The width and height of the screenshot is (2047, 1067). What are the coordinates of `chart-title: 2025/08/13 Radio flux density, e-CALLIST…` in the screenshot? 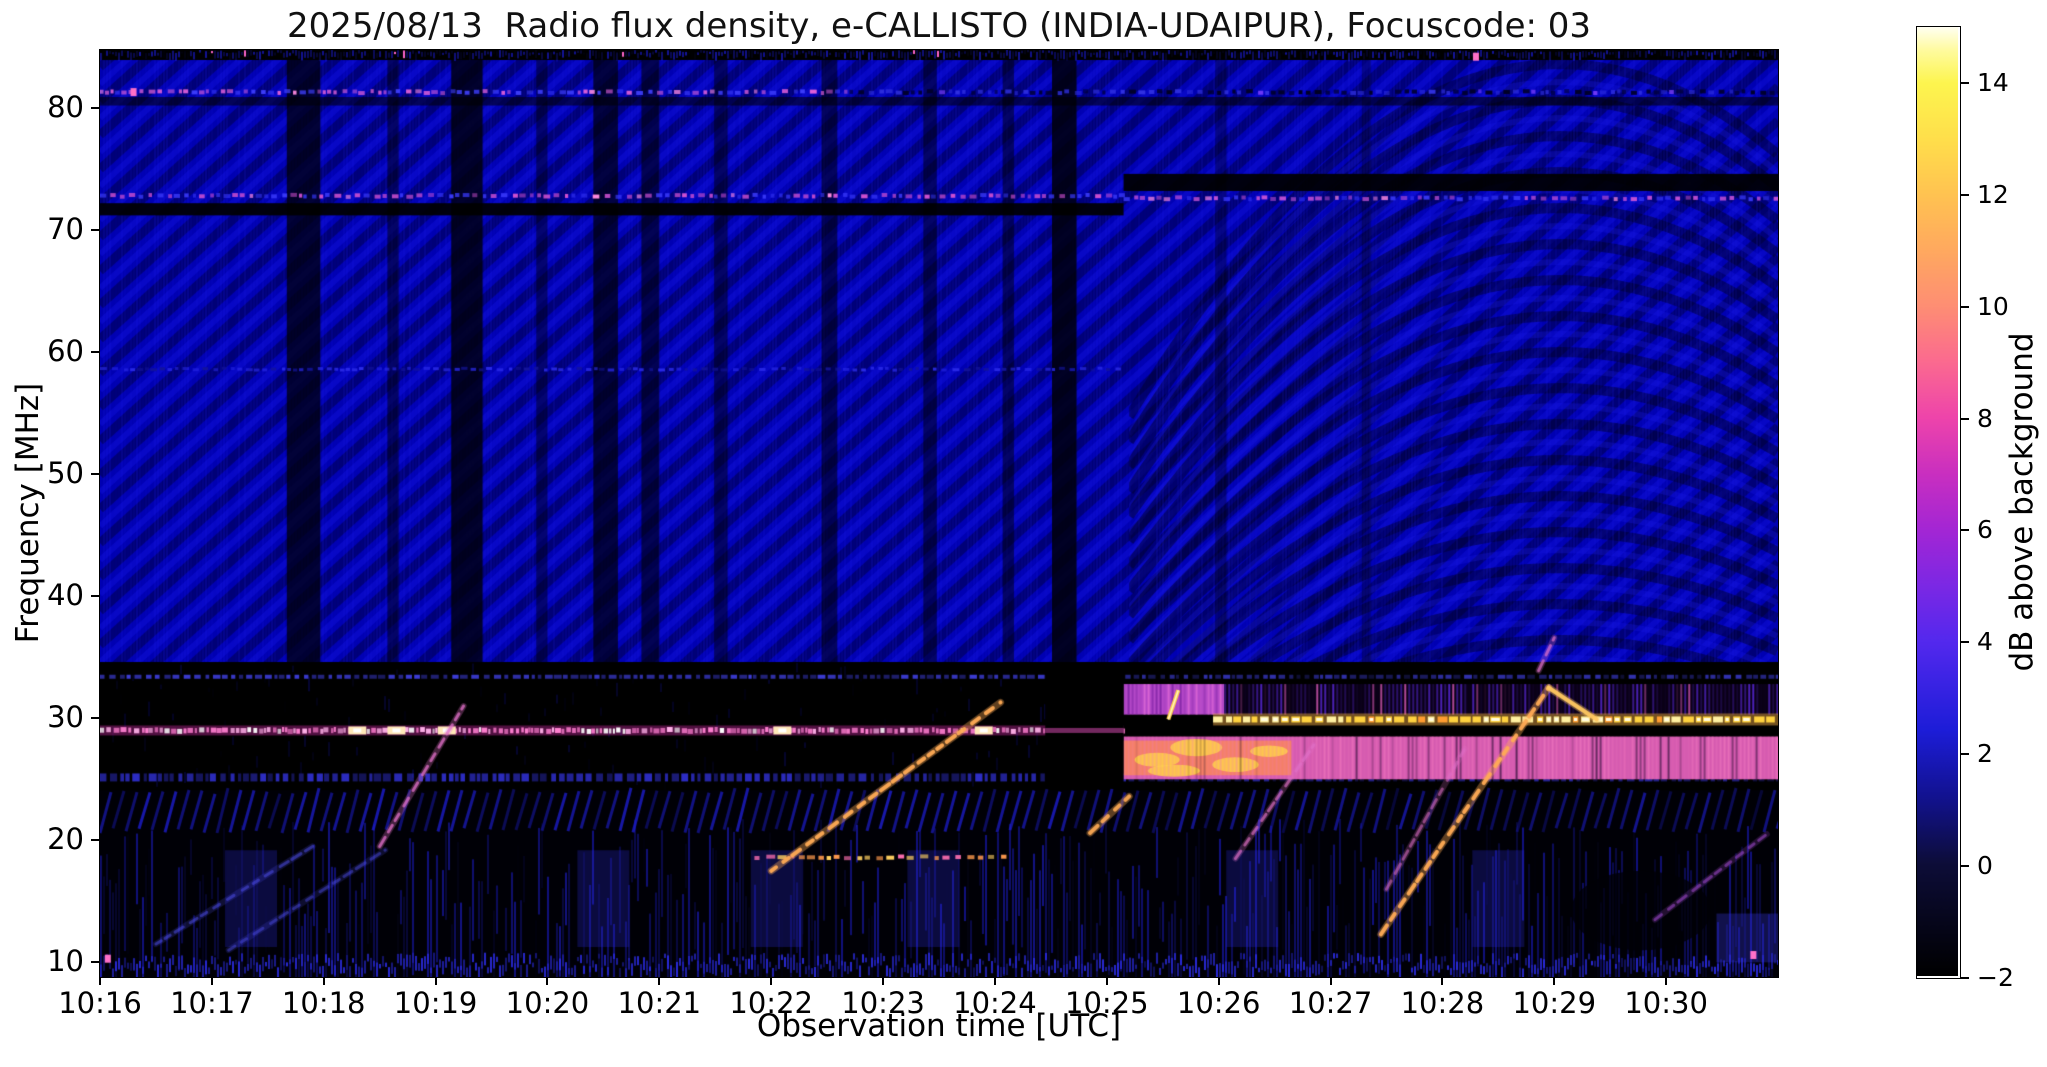 It's located at (939, 26).